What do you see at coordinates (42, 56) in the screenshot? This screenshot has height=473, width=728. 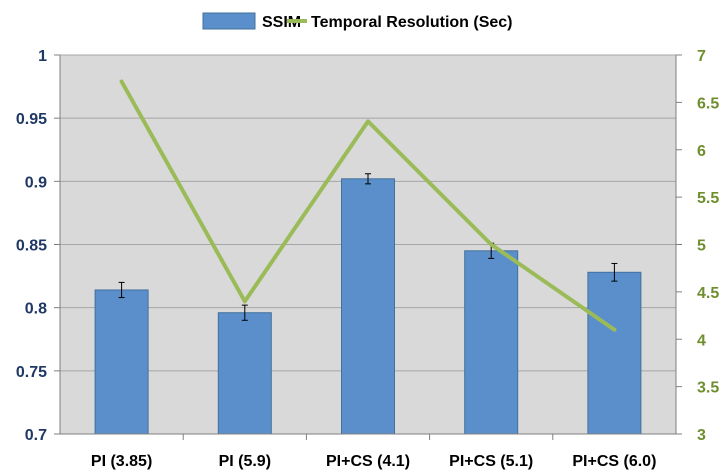 I see `left-tick-label: 1` at bounding box center [42, 56].